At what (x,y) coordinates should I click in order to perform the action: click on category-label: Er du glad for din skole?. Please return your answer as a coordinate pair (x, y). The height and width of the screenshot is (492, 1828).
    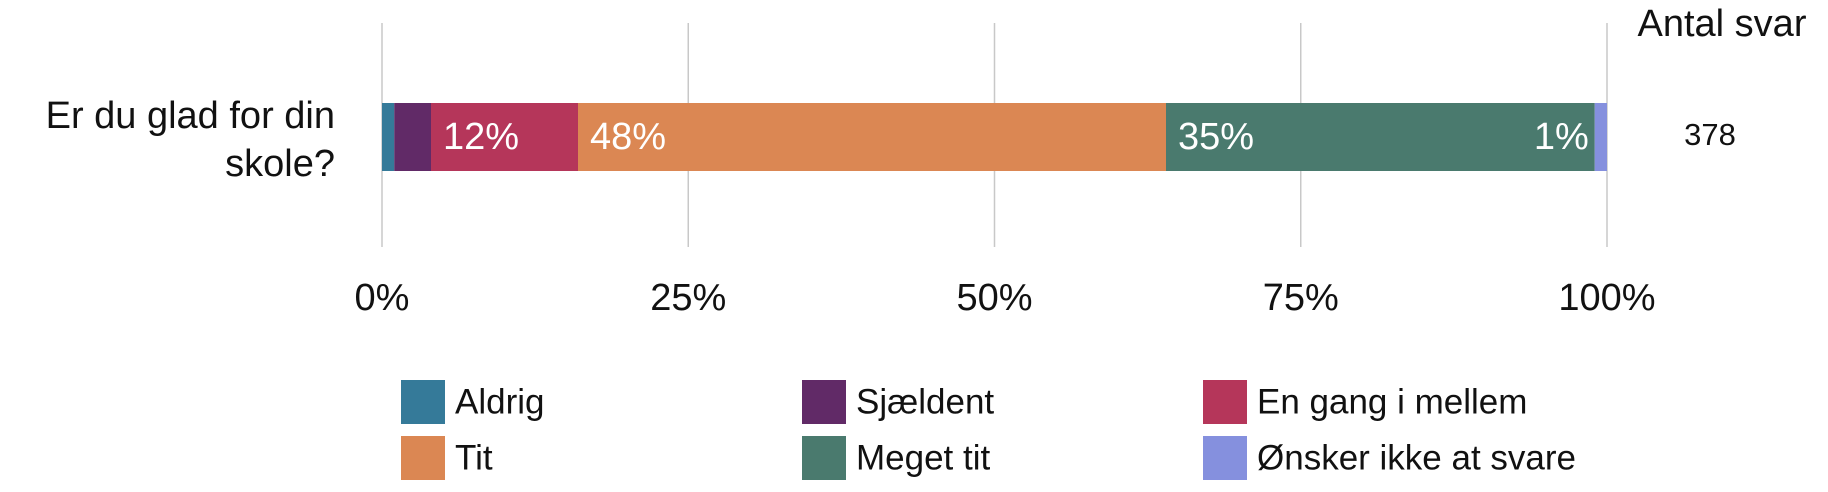
    Looking at the image, I should click on (190, 140).